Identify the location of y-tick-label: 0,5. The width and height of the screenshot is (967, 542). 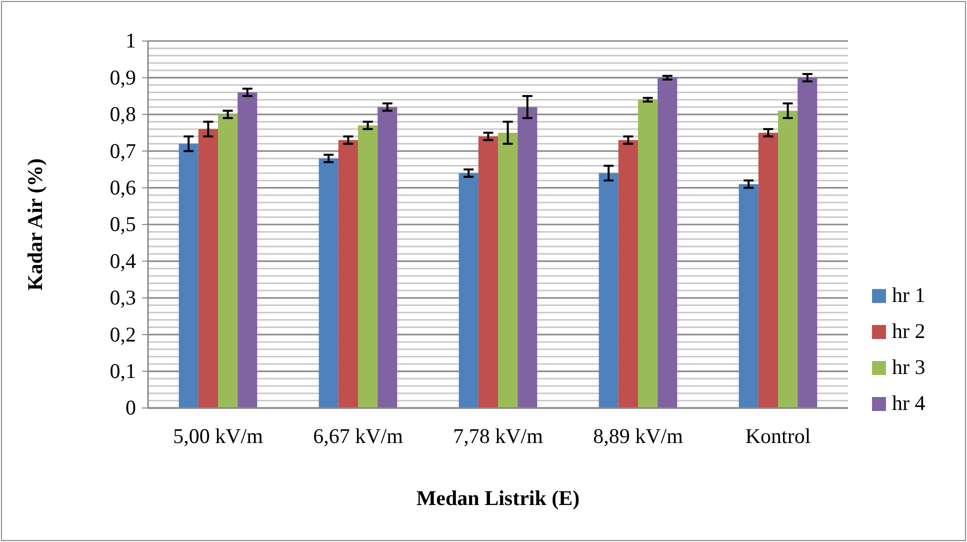
(123, 224).